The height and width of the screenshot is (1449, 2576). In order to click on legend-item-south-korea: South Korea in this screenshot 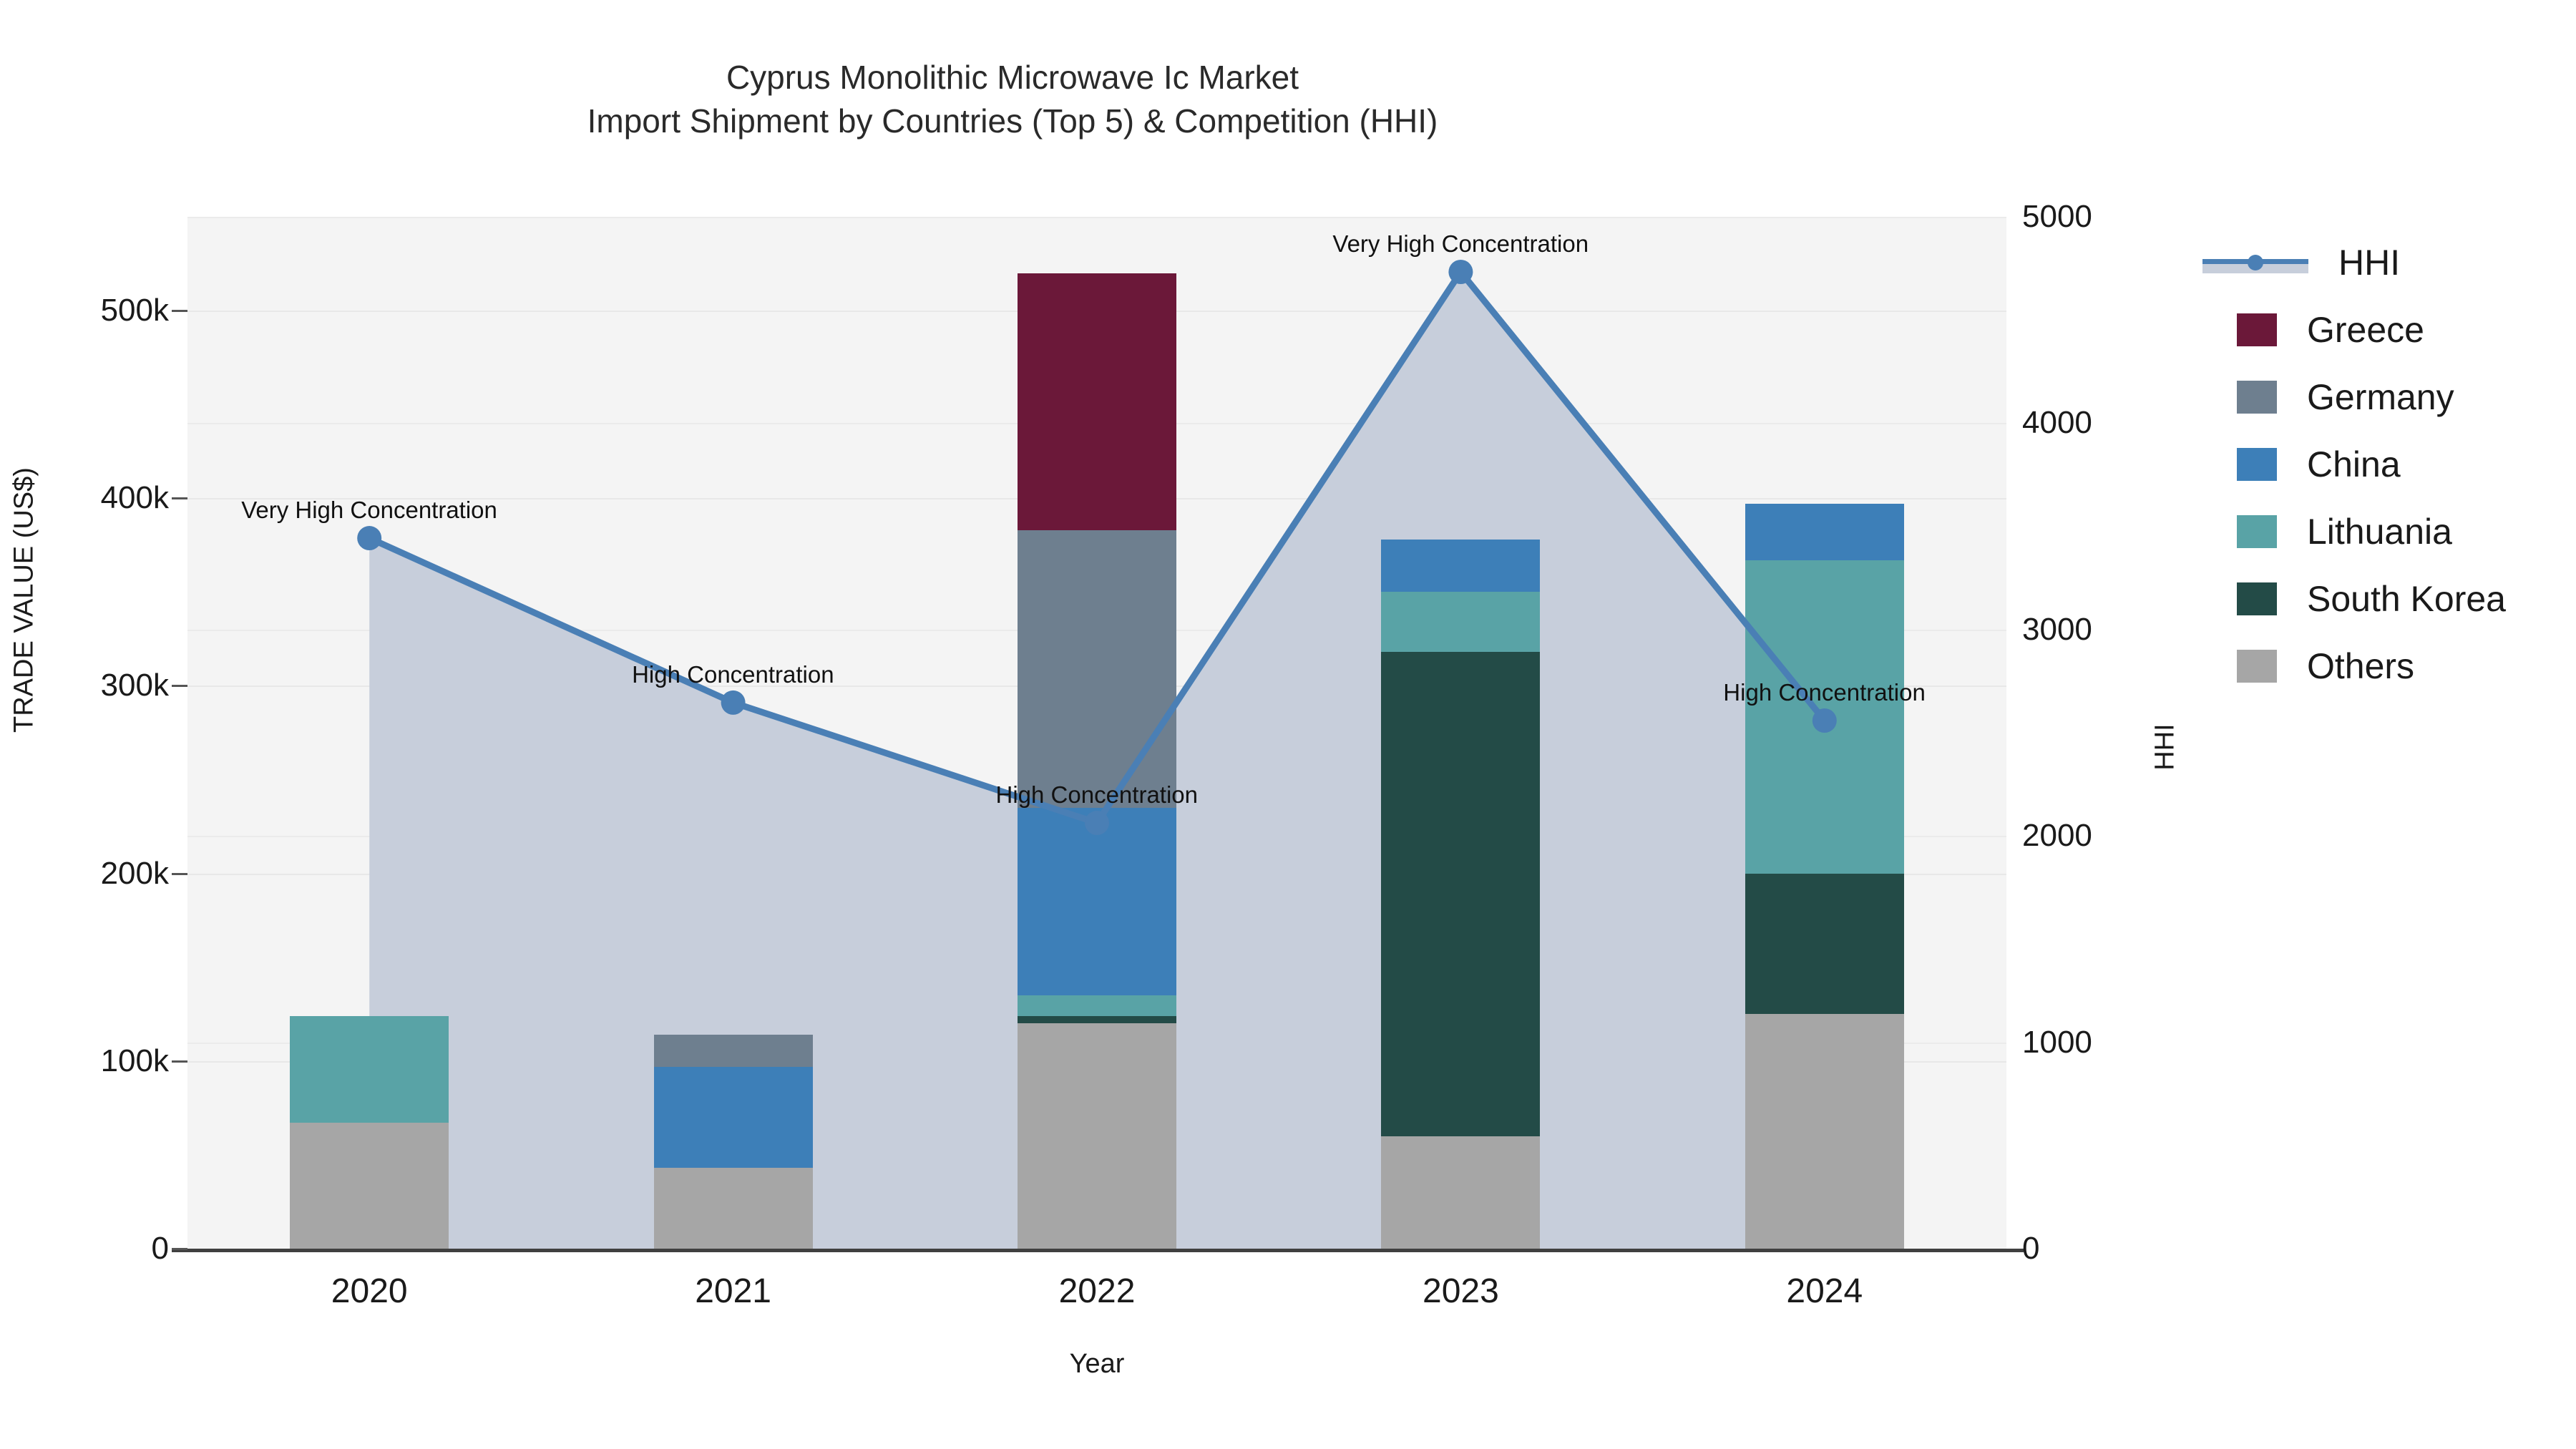, I will do `click(2377, 599)`.